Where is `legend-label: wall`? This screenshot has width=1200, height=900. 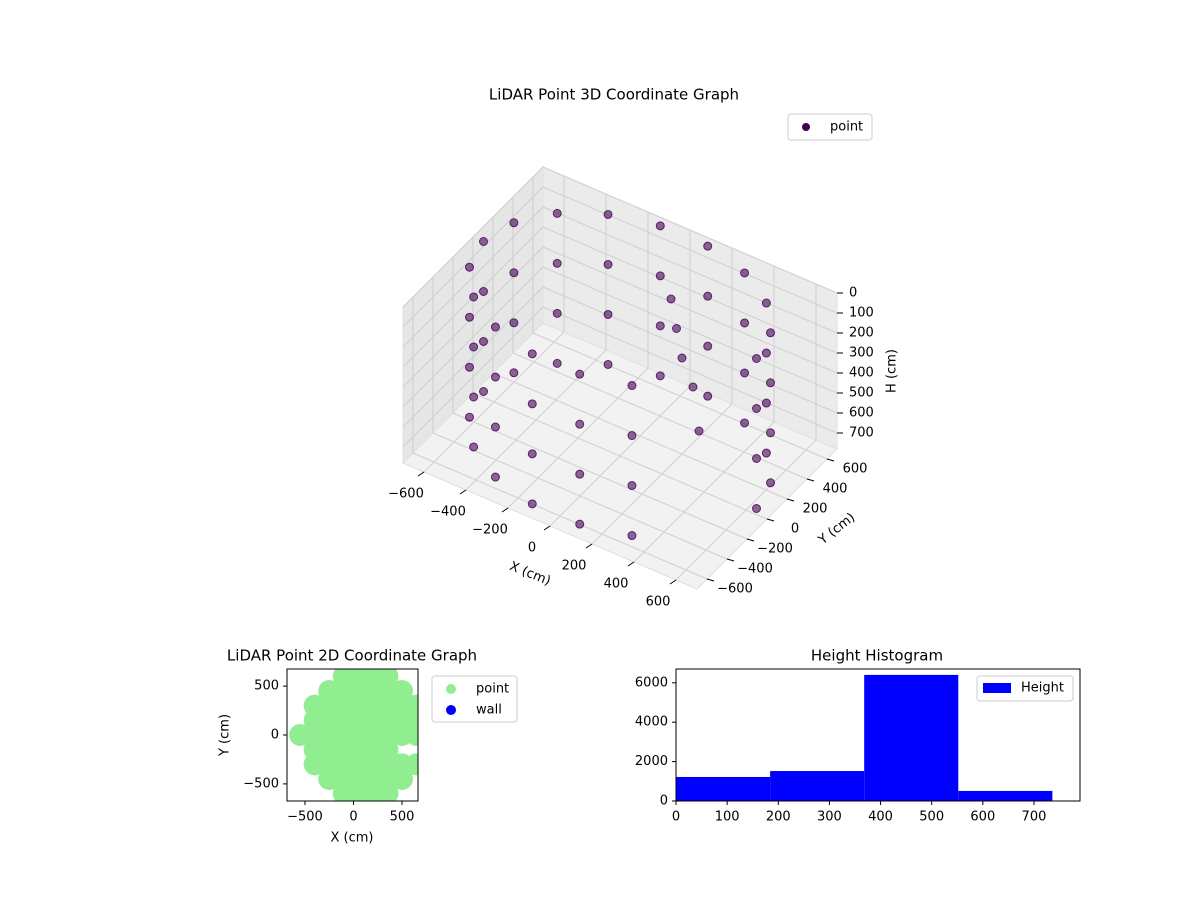
legend-label: wall is located at coordinates (489, 710).